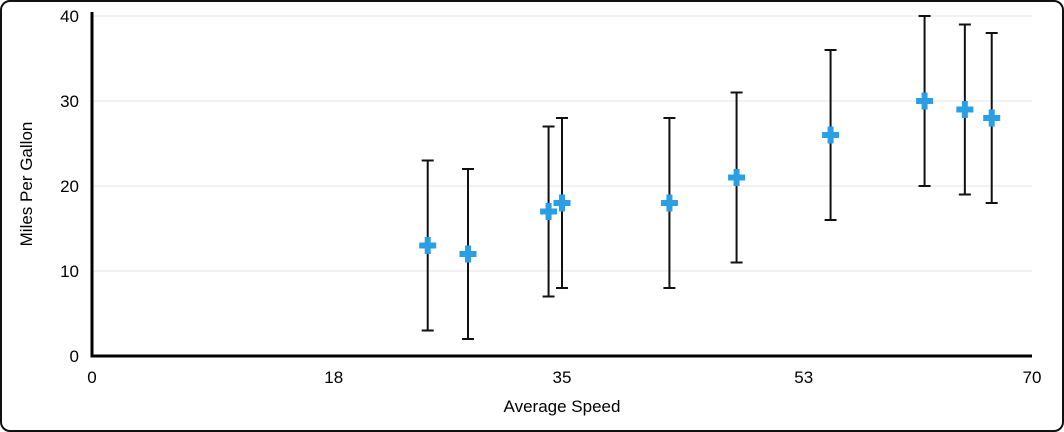 The height and width of the screenshot is (432, 1064). Describe the element at coordinates (69, 101) in the screenshot. I see `y-tick-label: 30` at that location.